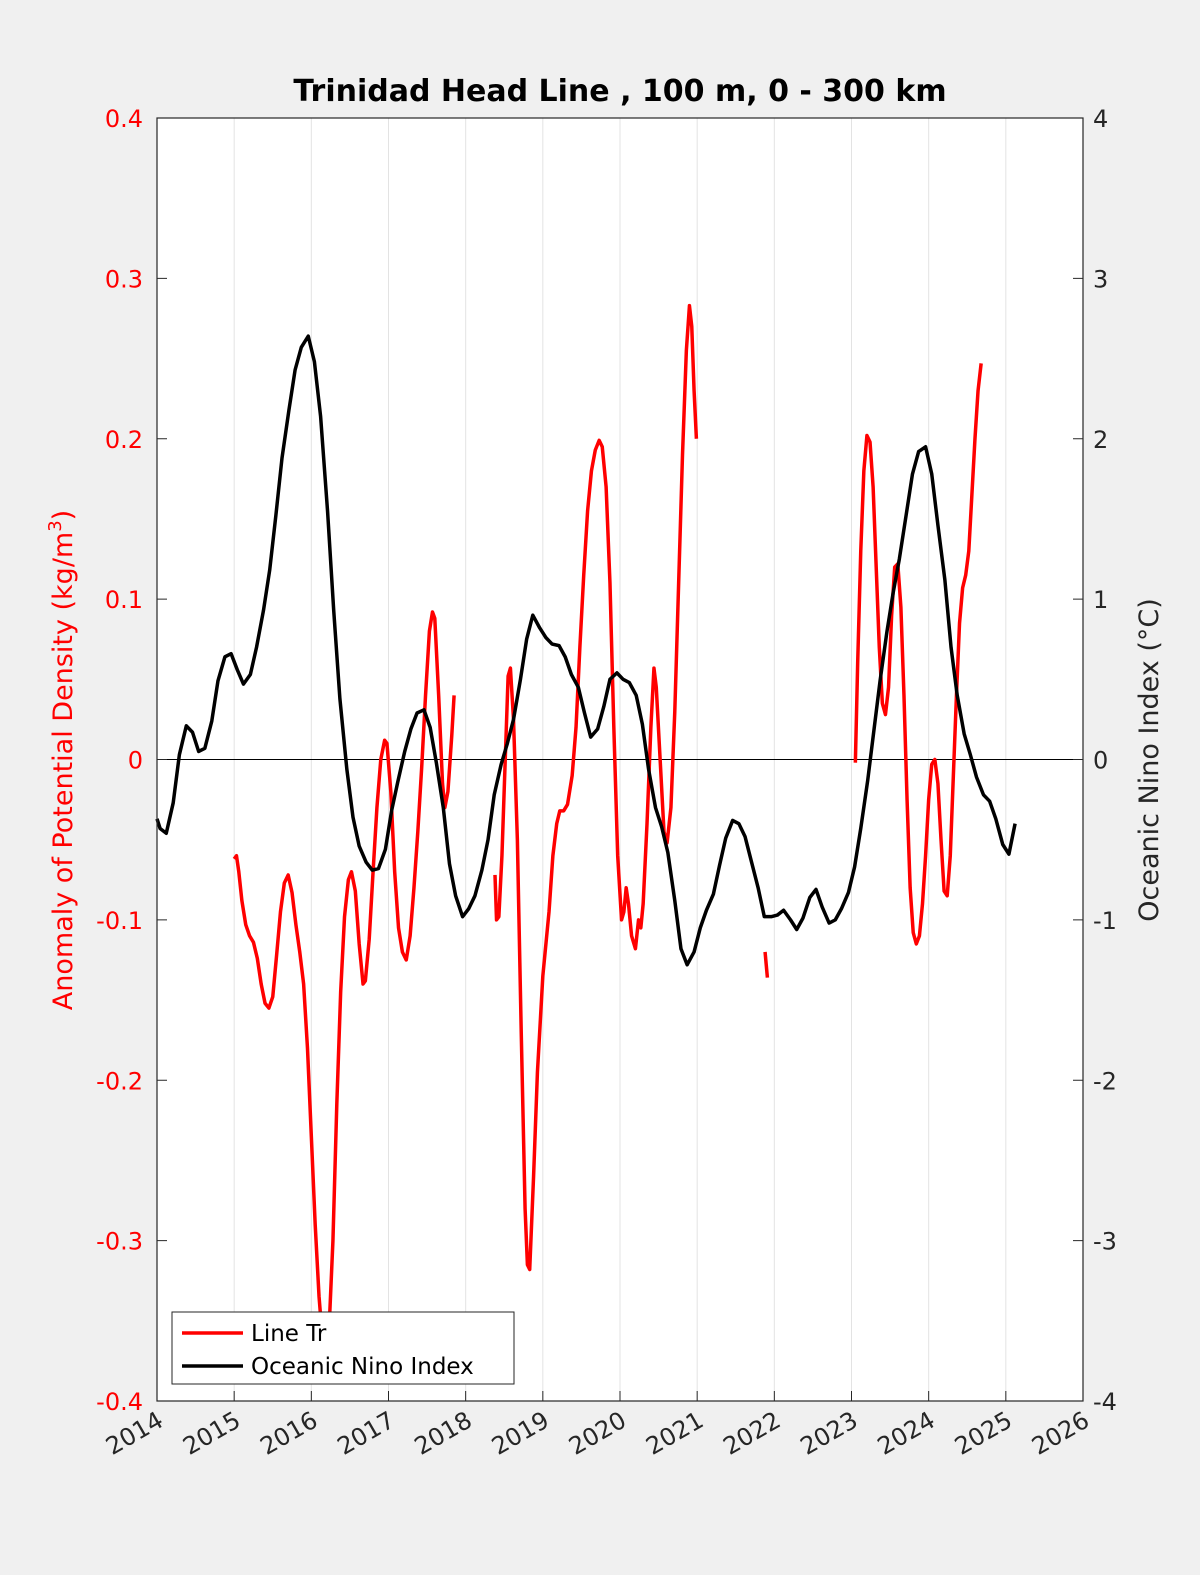  What do you see at coordinates (597, 1433) in the screenshot?
I see `x-tick-label: 2020` at bounding box center [597, 1433].